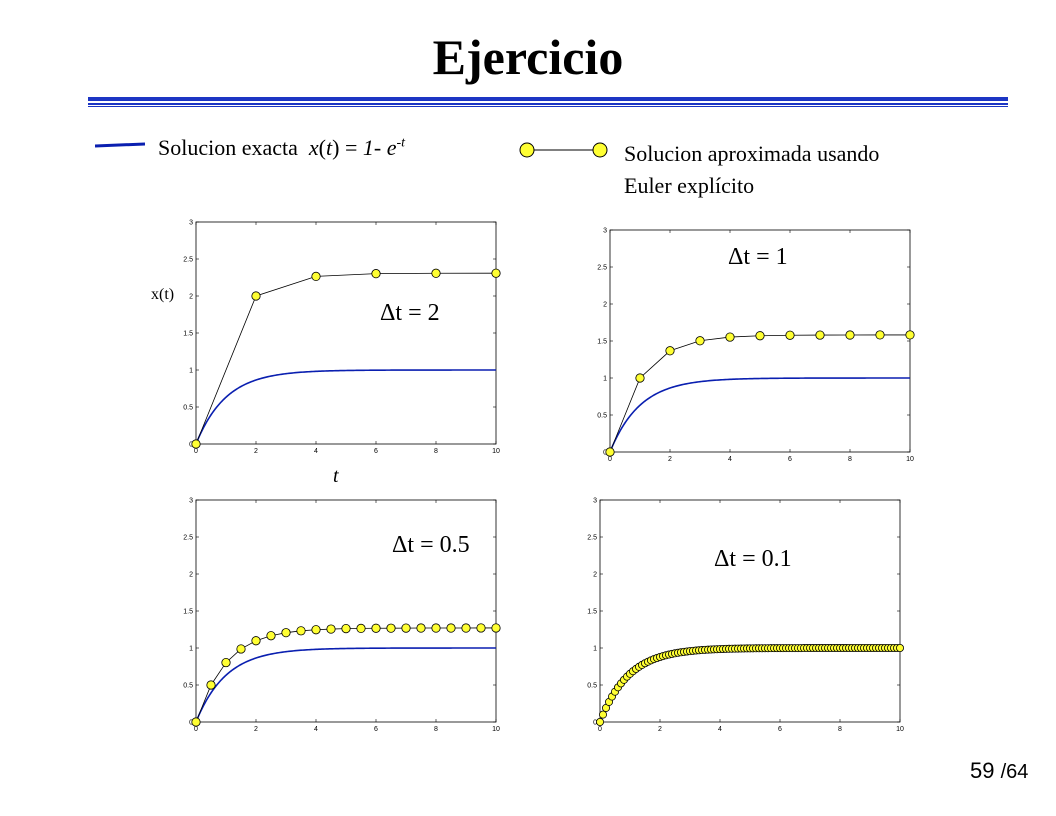 This screenshot has width=1056, height=816. What do you see at coordinates (342, 615) in the screenshot?
I see `plot-dt-0-5-svg: 0 2 4 6 8 10 0 0.5 1 1.5 2 2.5 3` at bounding box center [342, 615].